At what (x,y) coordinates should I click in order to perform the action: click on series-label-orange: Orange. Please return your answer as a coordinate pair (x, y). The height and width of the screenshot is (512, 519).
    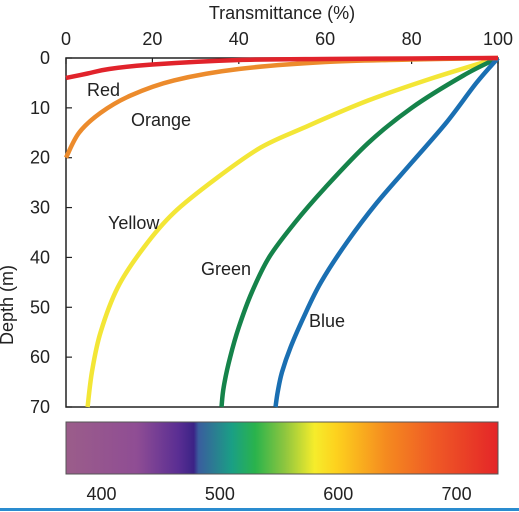
    Looking at the image, I should click on (161, 120).